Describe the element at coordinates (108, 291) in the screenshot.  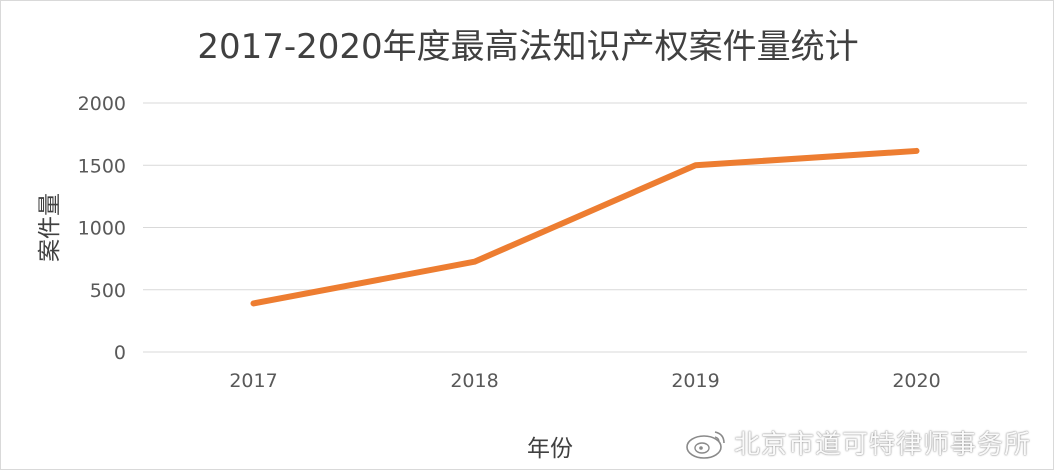
I see `y-tick-label: 500` at that location.